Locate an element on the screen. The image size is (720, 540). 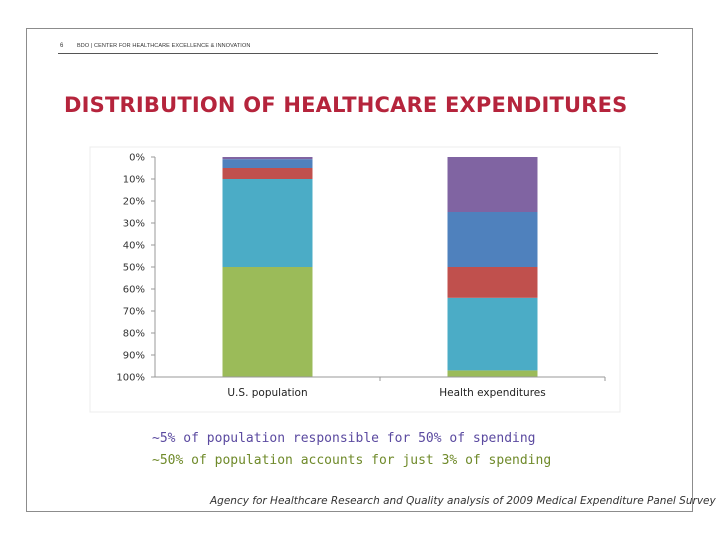
x-category-label: U.S. population is located at coordinates (267, 393).